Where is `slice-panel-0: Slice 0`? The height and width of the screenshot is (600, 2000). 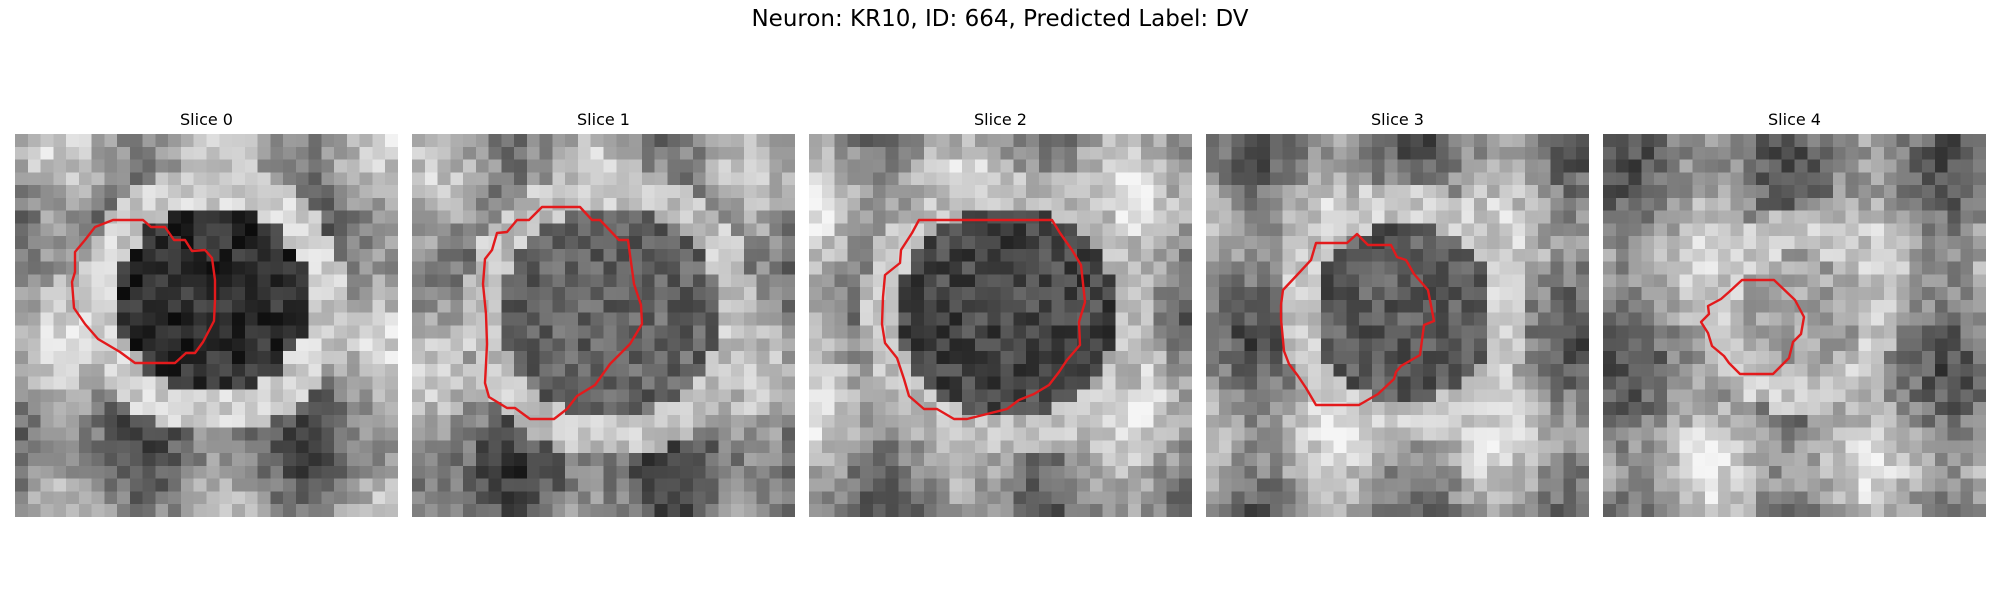 slice-panel-0: Slice 0 is located at coordinates (206, 312).